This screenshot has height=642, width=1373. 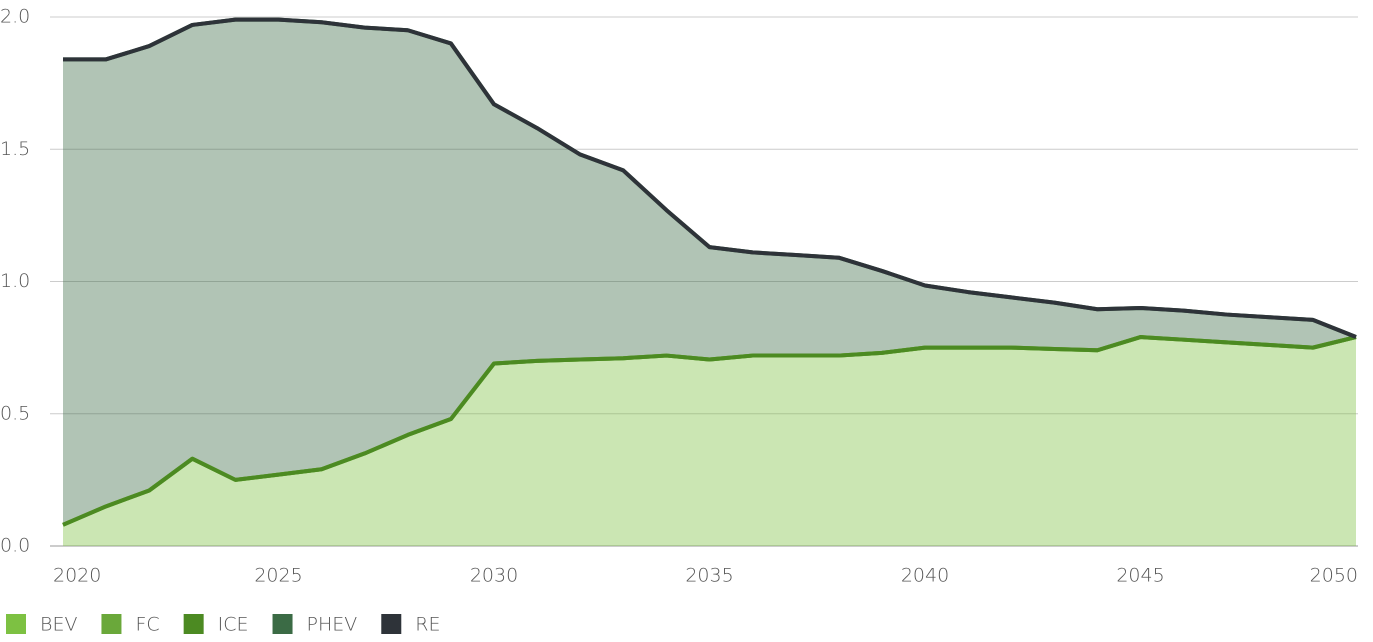 I want to click on y-tick-label: 0.5, so click(x=15, y=413).